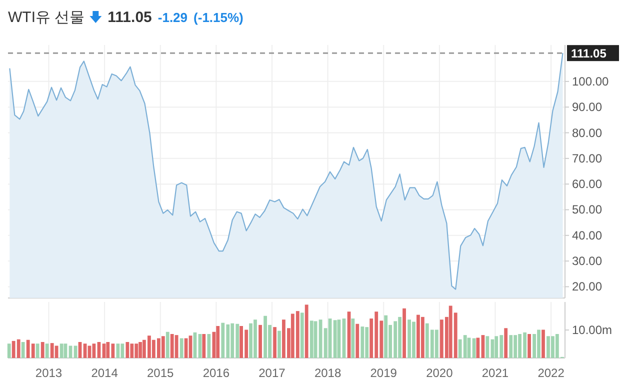 The width and height of the screenshot is (621, 392). I want to click on y-tick-label: 60.00, so click(587, 184).